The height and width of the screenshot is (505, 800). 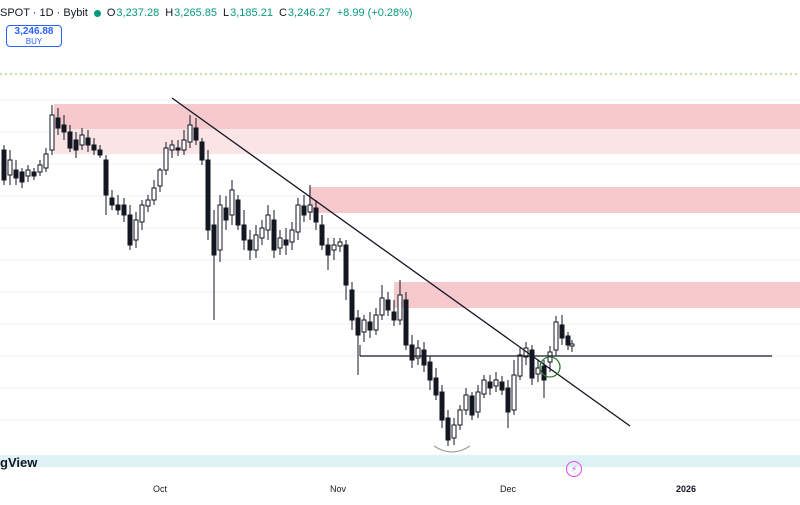 What do you see at coordinates (574, 469) in the screenshot?
I see `lightning-icon: ⚡` at bounding box center [574, 469].